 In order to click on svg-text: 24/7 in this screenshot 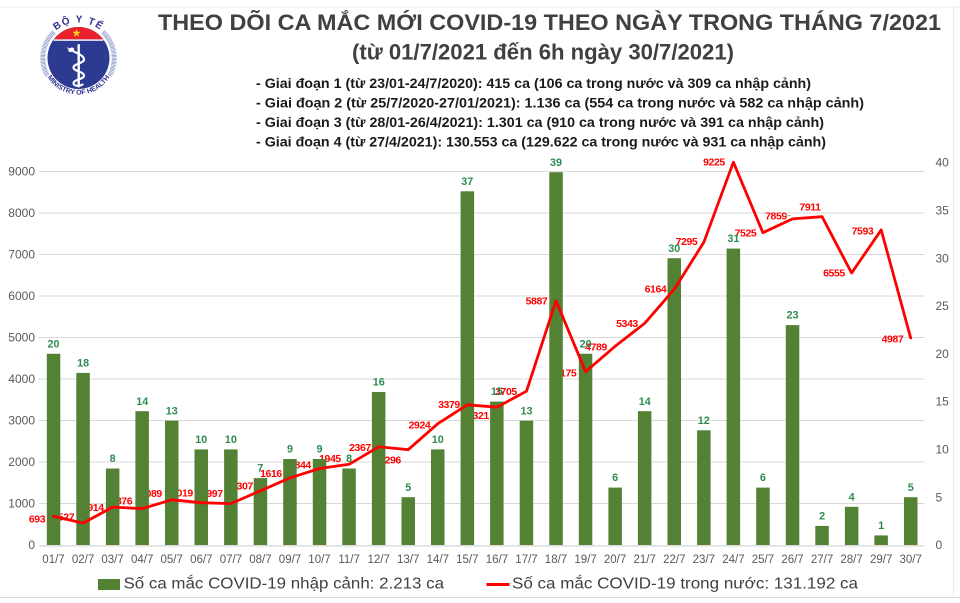, I will do `click(733, 560)`.